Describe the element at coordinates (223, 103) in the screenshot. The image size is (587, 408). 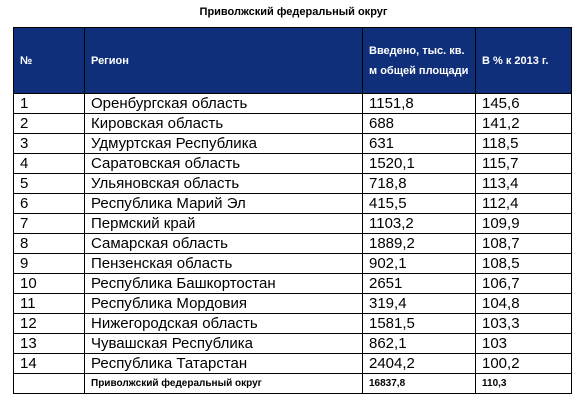
I see `cell-region: Оренбургская область` at that location.